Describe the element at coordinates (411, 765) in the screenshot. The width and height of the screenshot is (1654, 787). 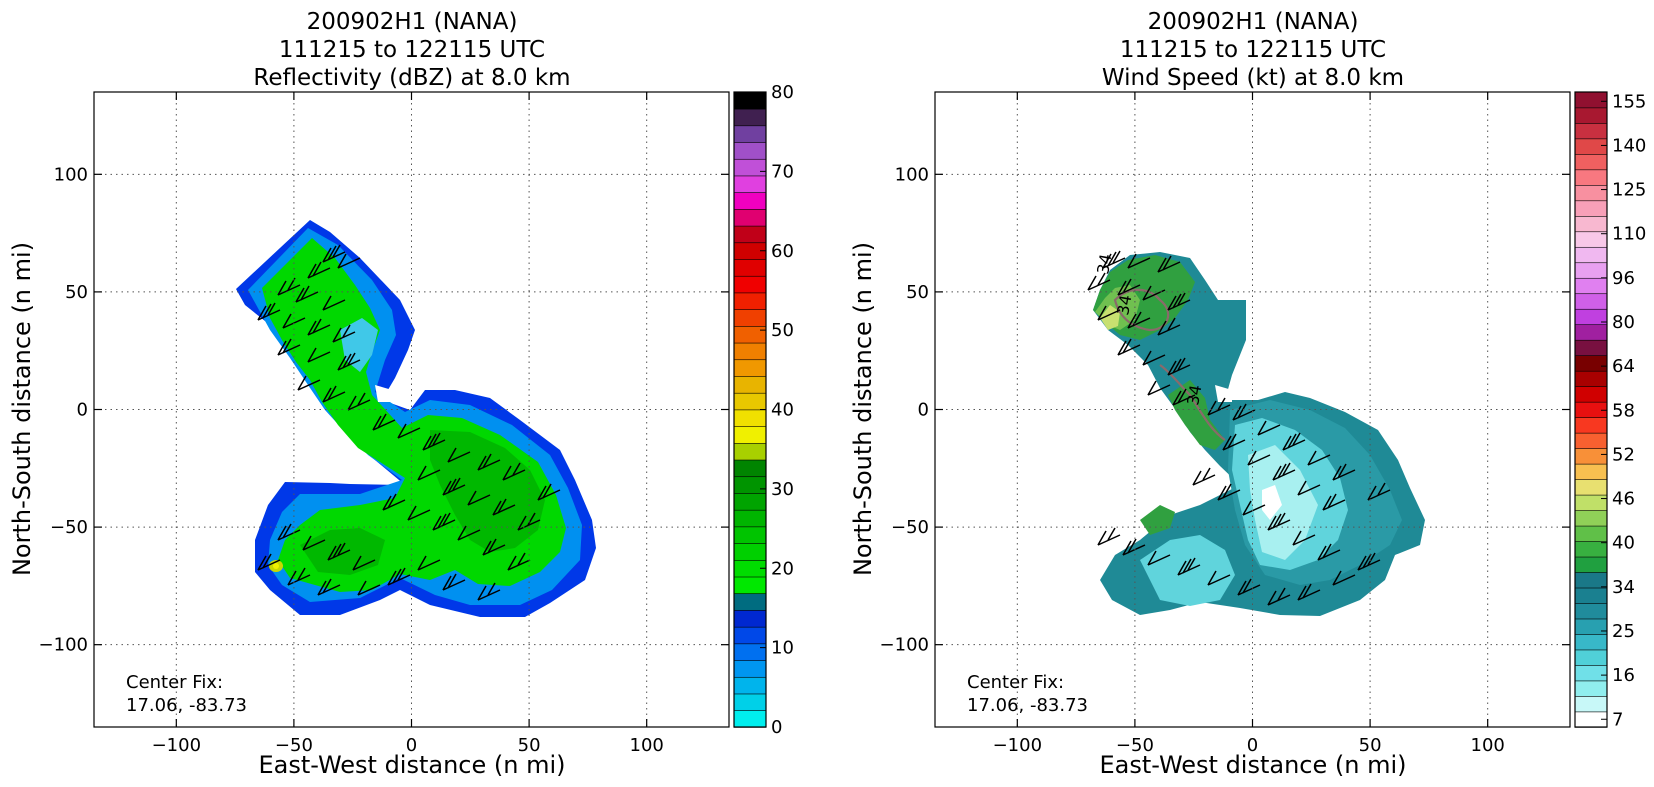
I see `x-axis-label: East-West distance (n mi)` at that location.